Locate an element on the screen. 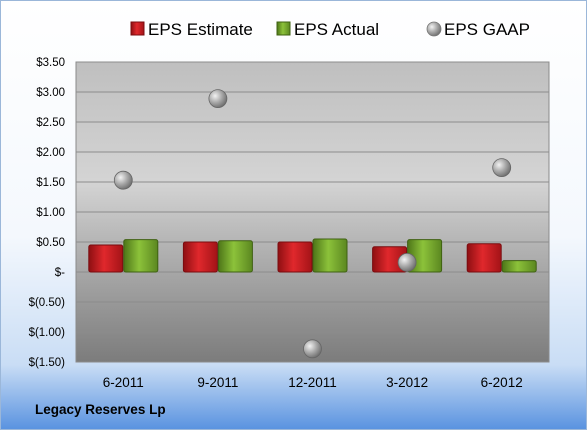  y-tick-label: $3.00 is located at coordinates (50, 93).